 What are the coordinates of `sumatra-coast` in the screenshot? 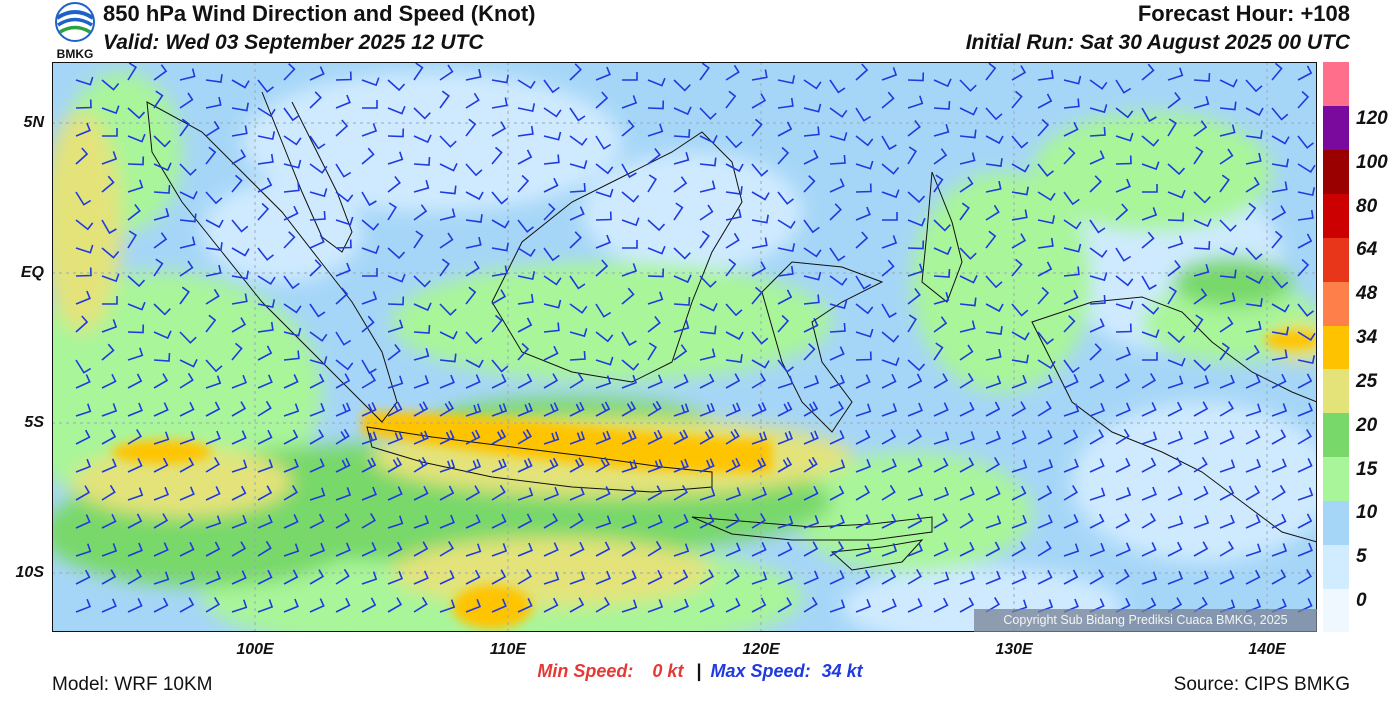 It's located at (272, 262).